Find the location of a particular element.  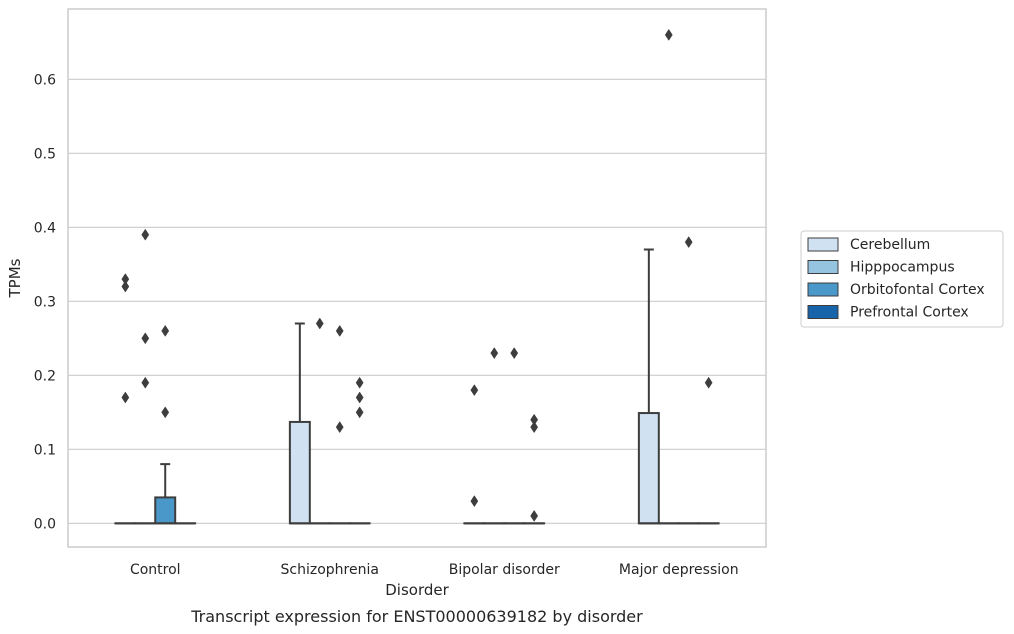

y-tick-labels: 0.0 0.1 0.2 0.3 0.4 0.5 0.6 is located at coordinates (45, 302).